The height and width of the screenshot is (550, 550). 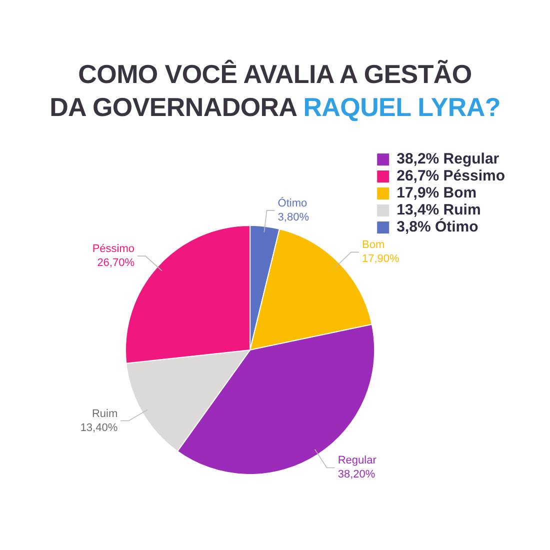 I want to click on data-label: Bom 17,90%, so click(x=381, y=252).